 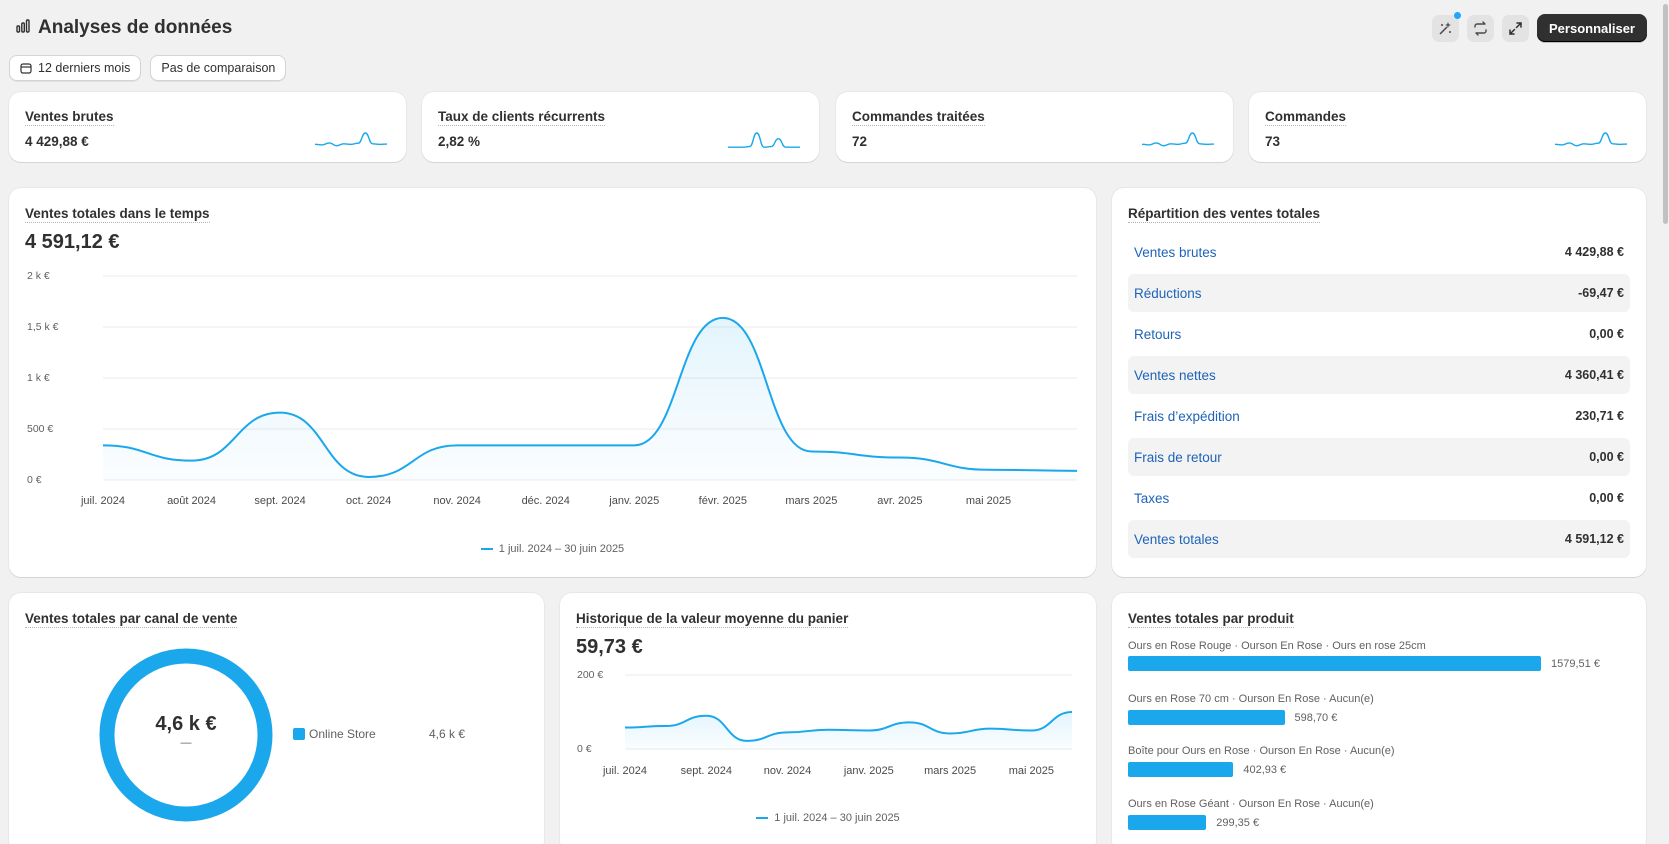 What do you see at coordinates (218, 68) in the screenshot?
I see `comparison-picker: Pas de comparaison` at bounding box center [218, 68].